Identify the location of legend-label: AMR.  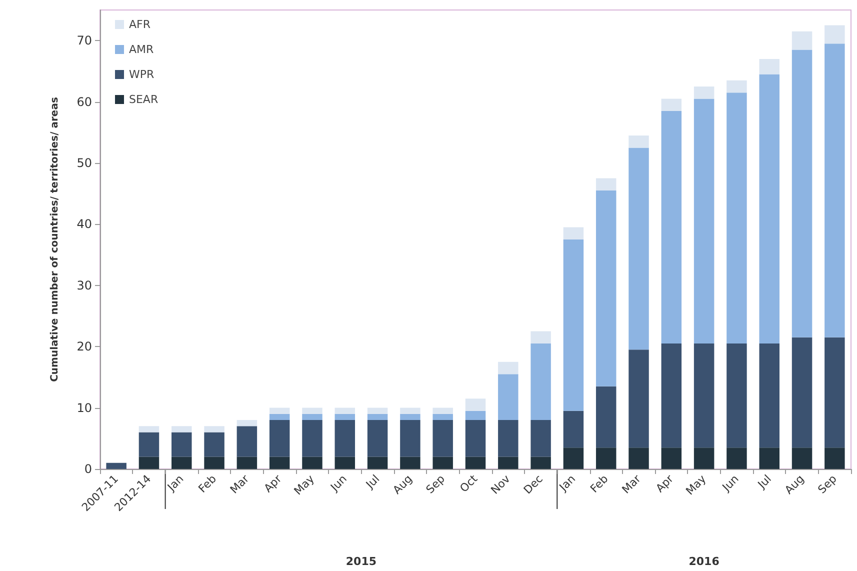
(141, 49).